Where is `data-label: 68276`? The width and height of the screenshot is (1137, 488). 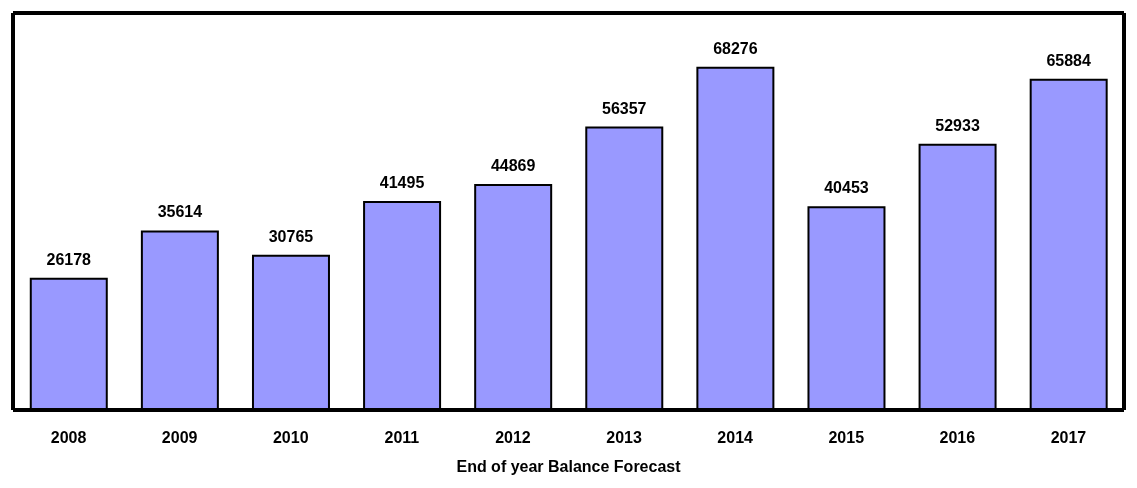 data-label: 68276 is located at coordinates (735, 48).